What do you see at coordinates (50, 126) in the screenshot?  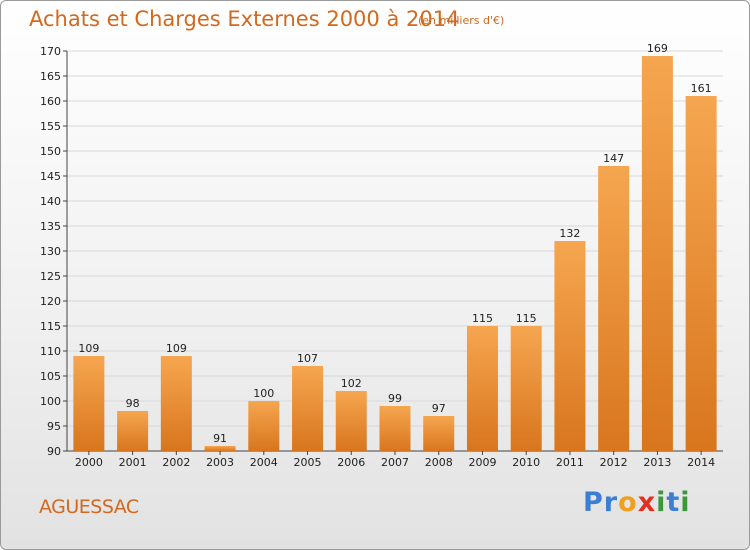 I see `y-tick-label: 155` at bounding box center [50, 126].